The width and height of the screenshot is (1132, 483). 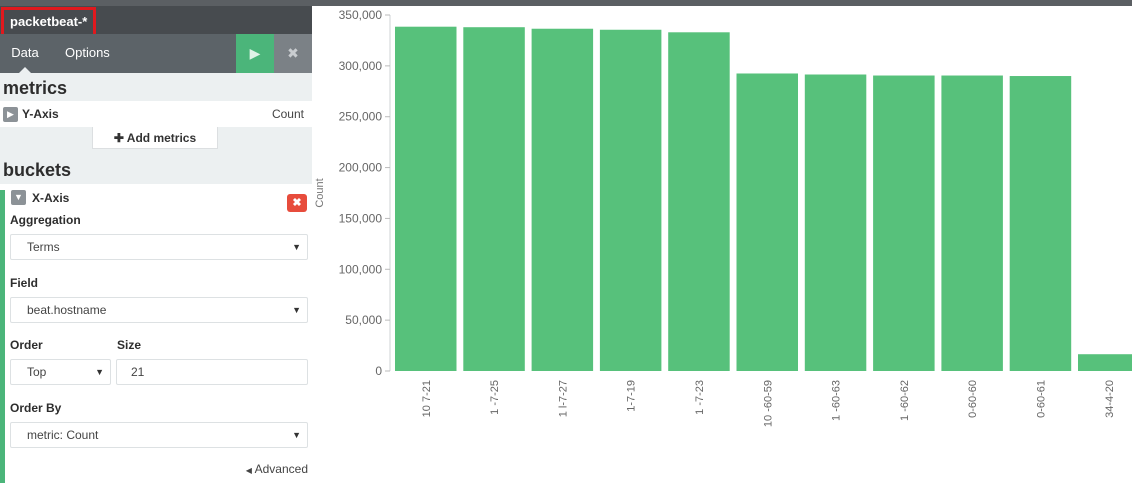 What do you see at coordinates (49, 22) in the screenshot?
I see `index-pattern-label: packetbeat-*` at bounding box center [49, 22].